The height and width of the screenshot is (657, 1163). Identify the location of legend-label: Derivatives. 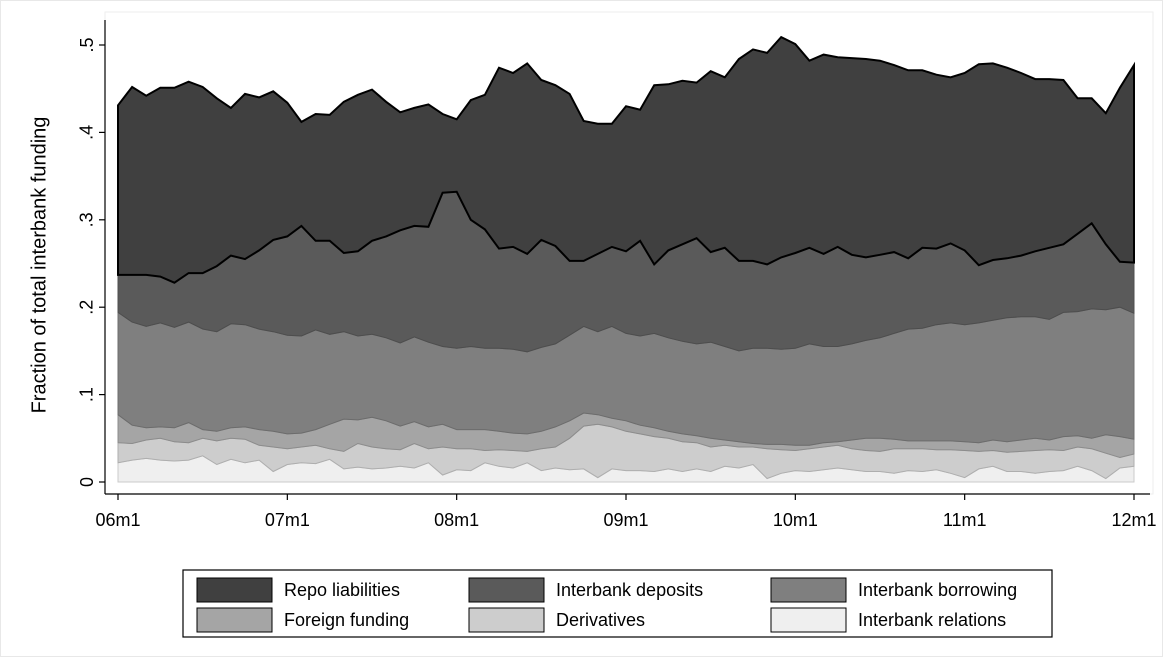
(600, 620).